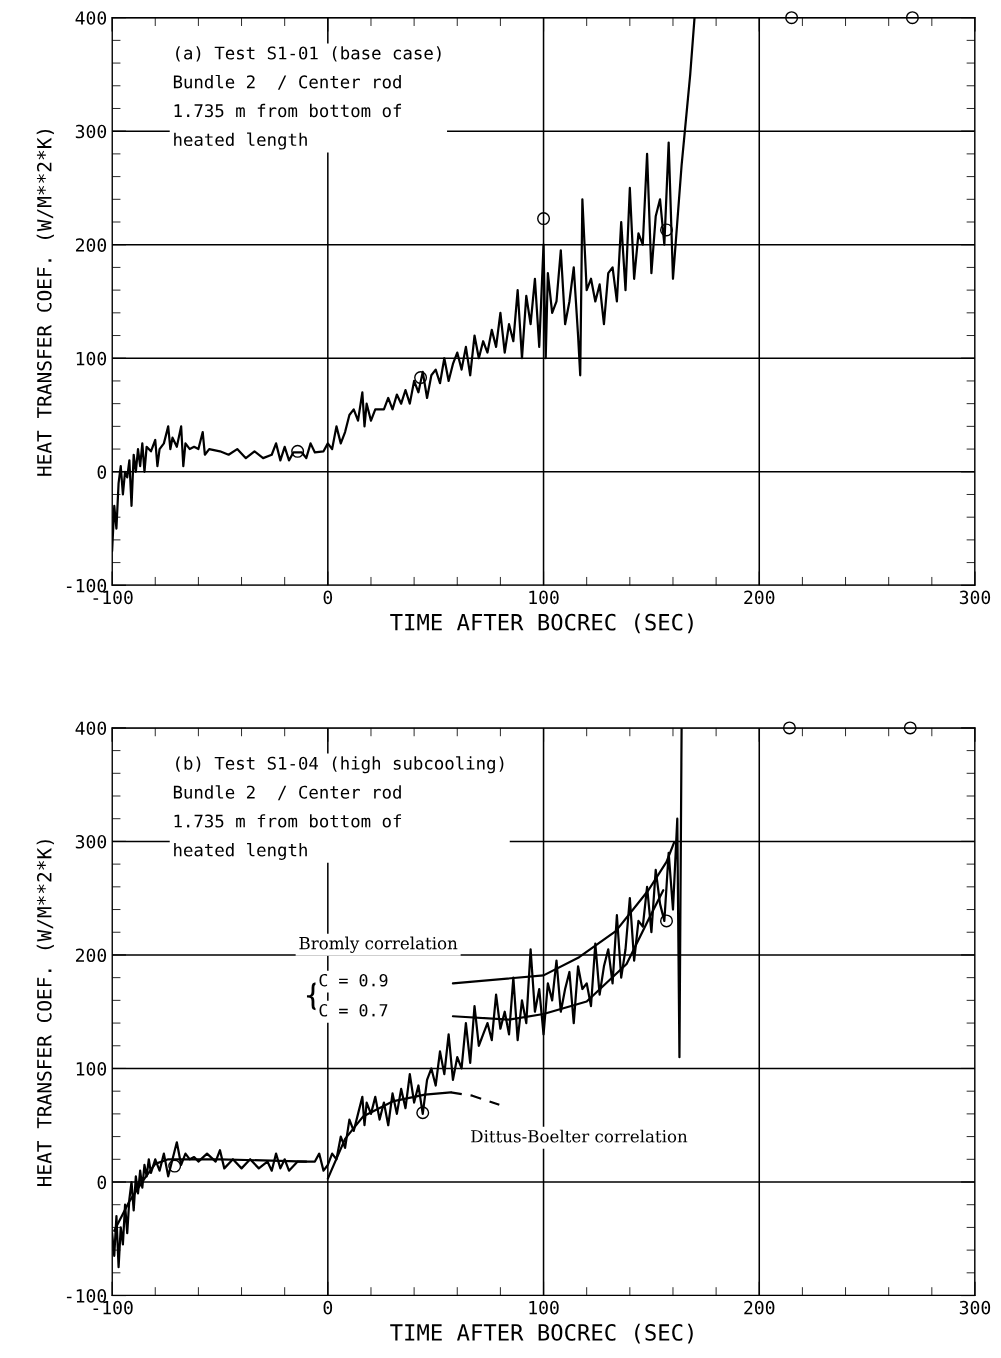 Image resolution: width=1001 pixels, height=1358 pixels. I want to click on annotation: (a) Test S1-01 (base case) Bundle 2 / Center rod 1.735 m from bottom of heated length, so click(307, 98).